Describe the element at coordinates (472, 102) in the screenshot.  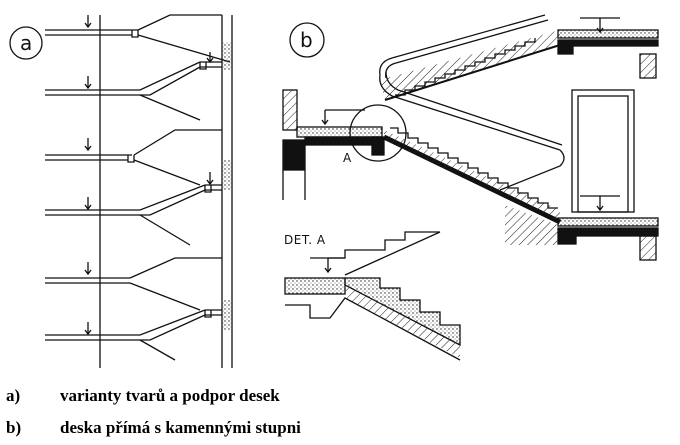
I see `panel-b-handrail` at that location.